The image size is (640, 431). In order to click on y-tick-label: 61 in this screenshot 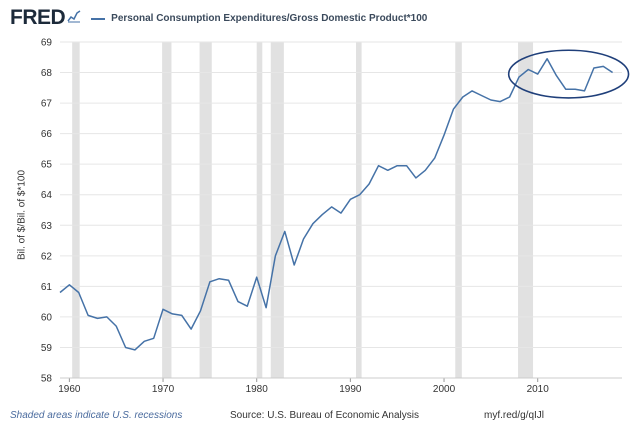, I will do `click(47, 287)`.